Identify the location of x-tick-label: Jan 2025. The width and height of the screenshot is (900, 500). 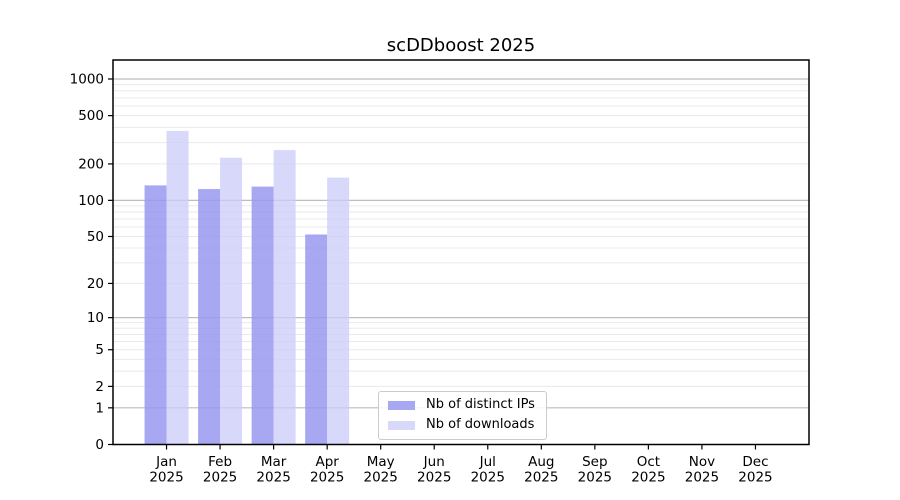
(166, 470).